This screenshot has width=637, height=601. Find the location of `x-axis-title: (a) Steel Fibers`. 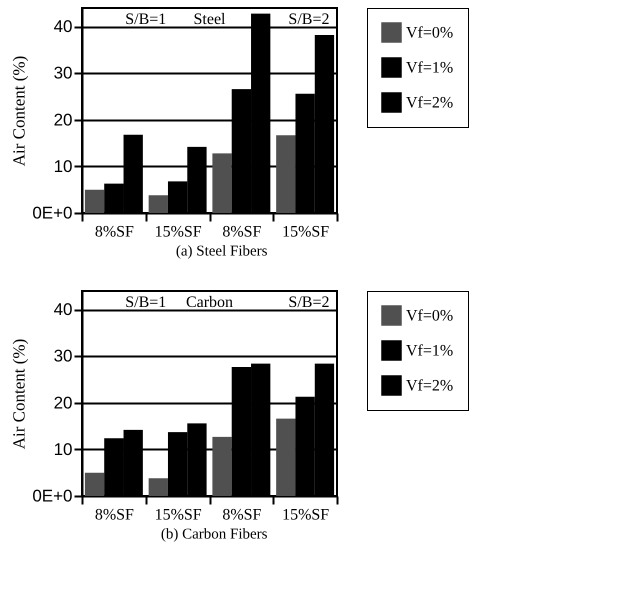

x-axis-title: (a) Steel Fibers is located at coordinates (222, 252).